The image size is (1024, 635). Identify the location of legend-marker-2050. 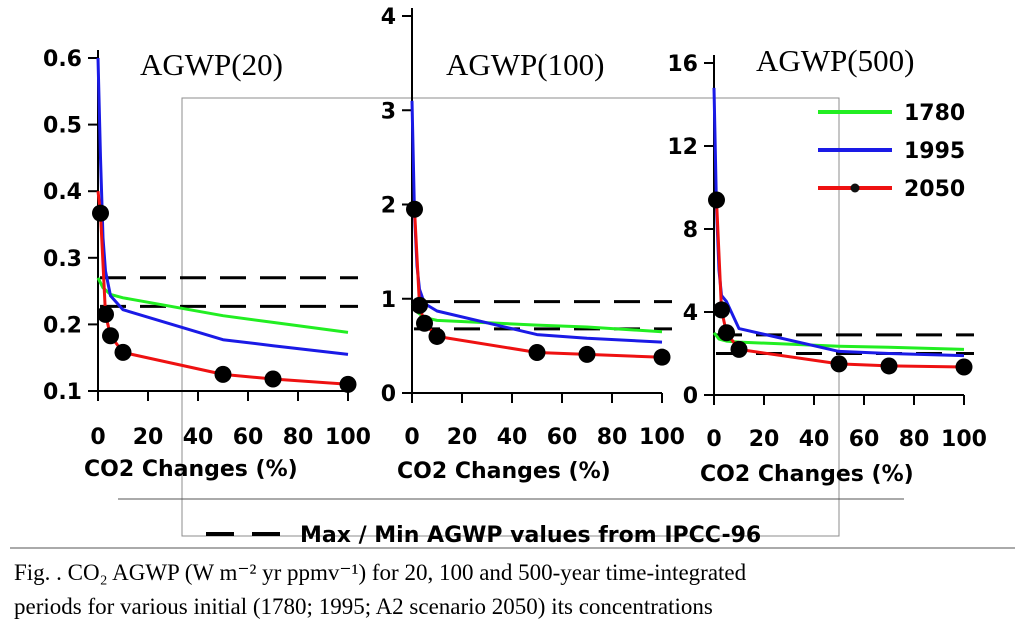
(855, 188).